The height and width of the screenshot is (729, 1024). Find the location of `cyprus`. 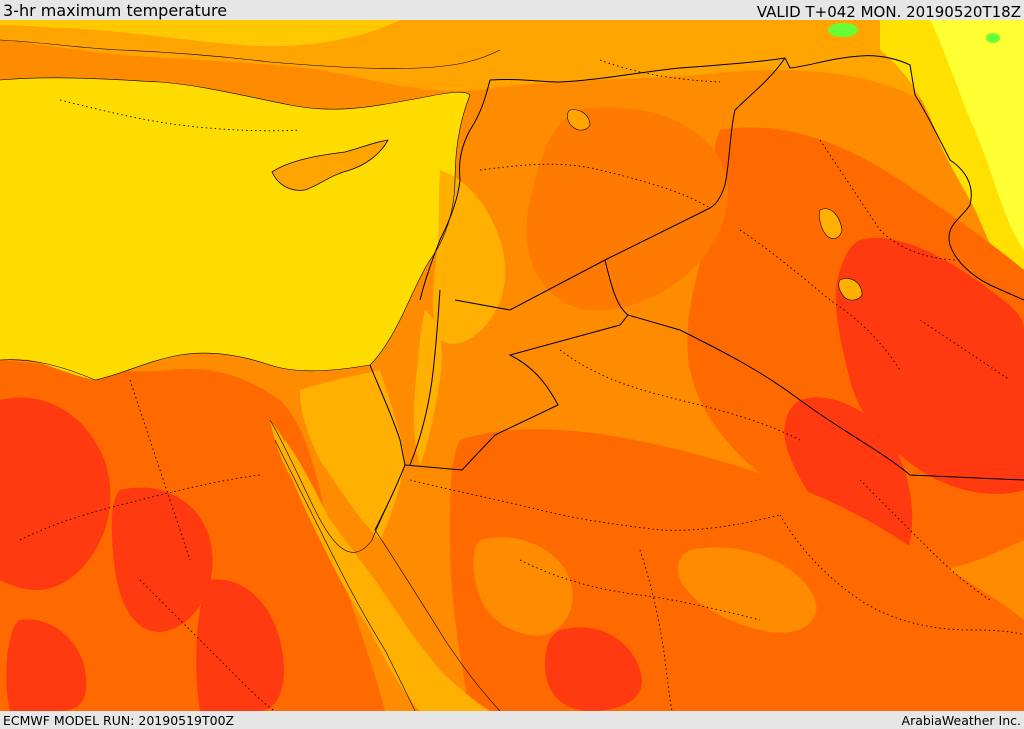

cyprus is located at coordinates (330, 165).